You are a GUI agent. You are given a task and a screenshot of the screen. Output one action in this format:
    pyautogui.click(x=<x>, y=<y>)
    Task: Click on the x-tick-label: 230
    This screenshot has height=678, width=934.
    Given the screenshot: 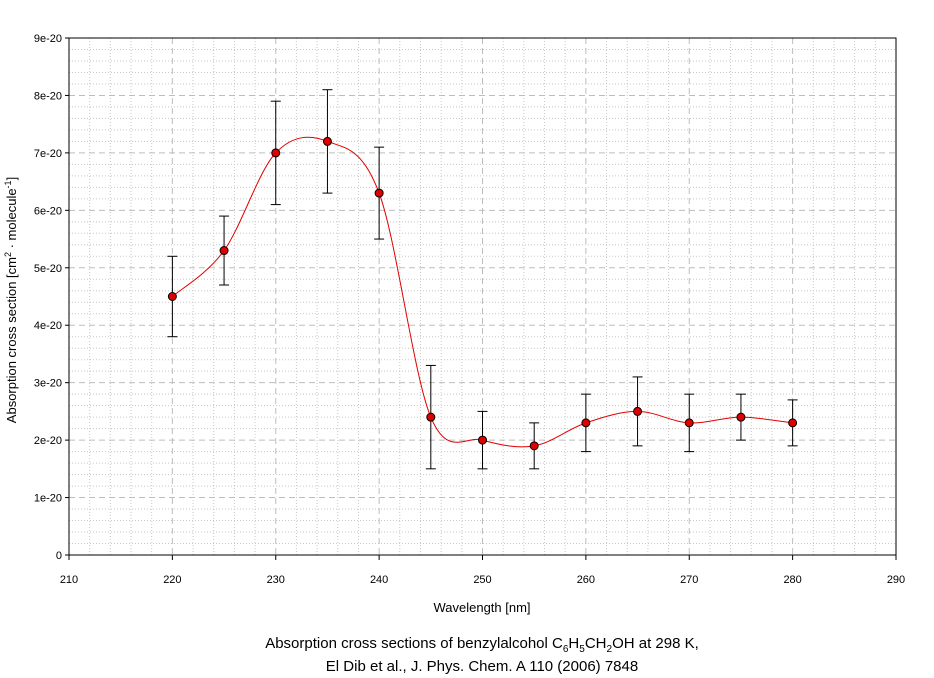 What is the action you would take?
    pyautogui.click(x=276, y=580)
    